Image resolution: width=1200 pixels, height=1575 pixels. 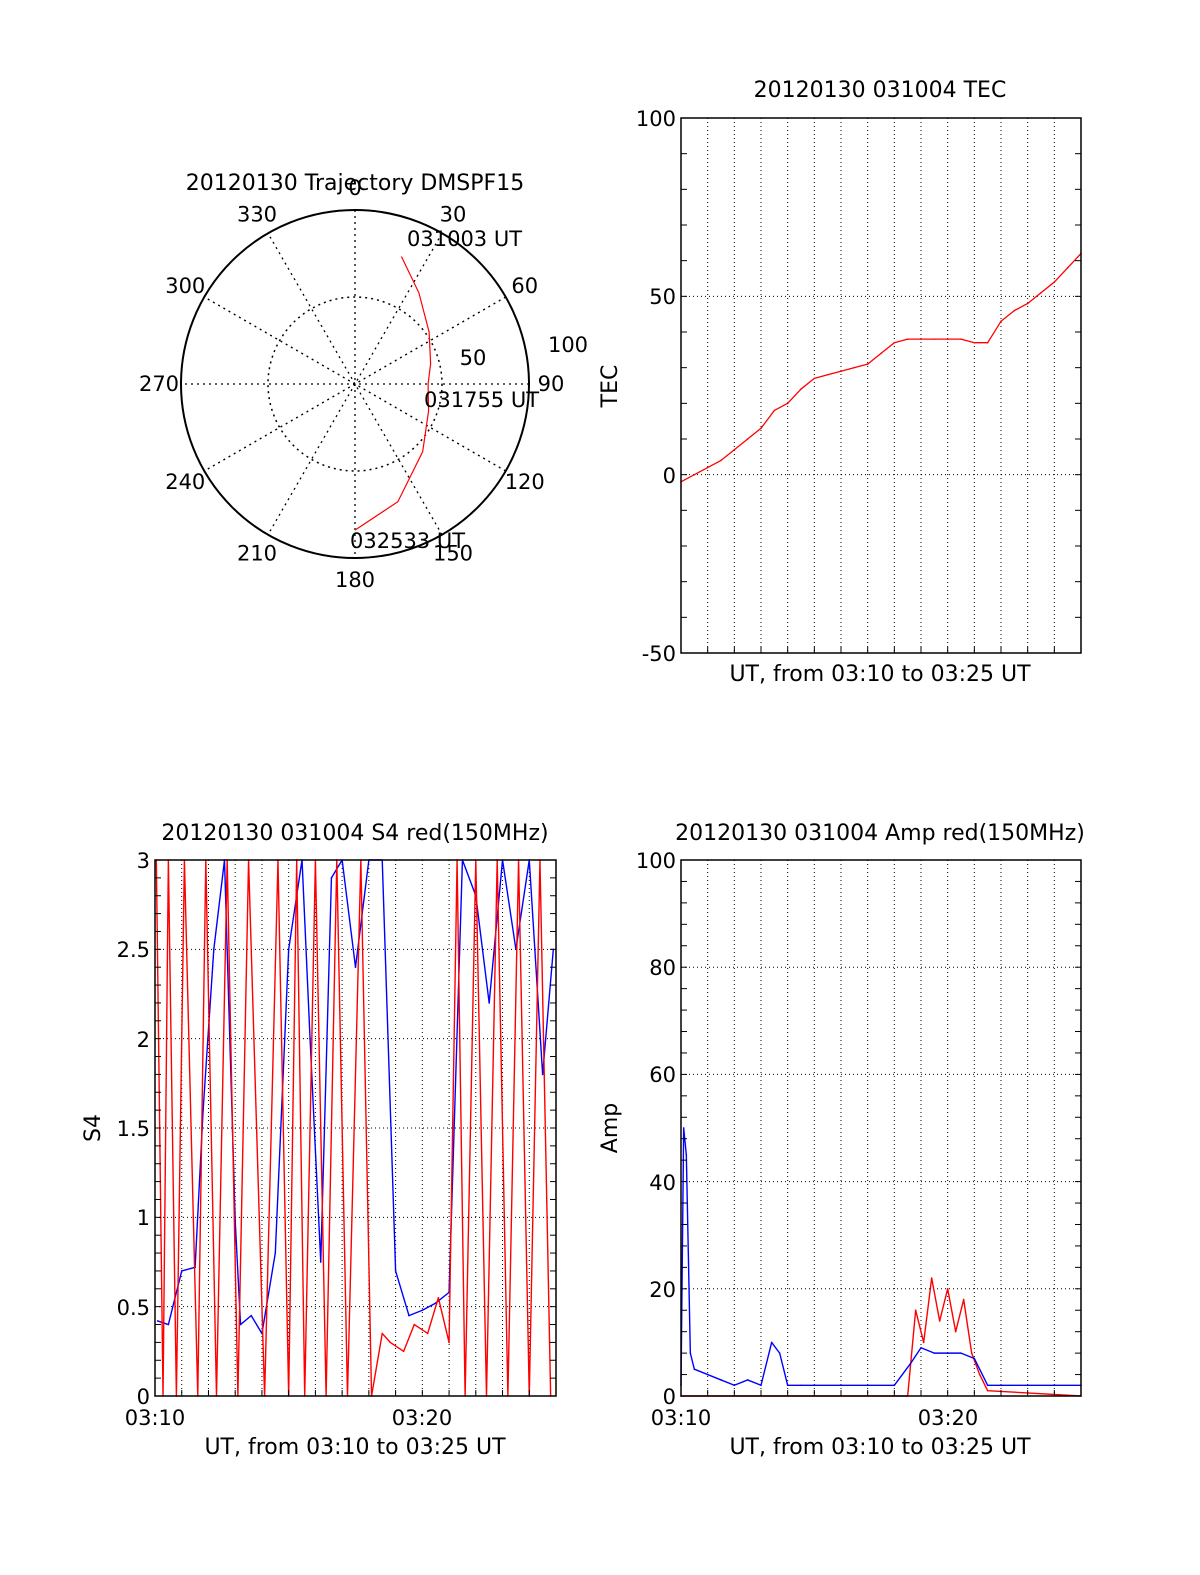 What do you see at coordinates (143, 1397) in the screenshot?
I see `s4-ytick-0: 0` at bounding box center [143, 1397].